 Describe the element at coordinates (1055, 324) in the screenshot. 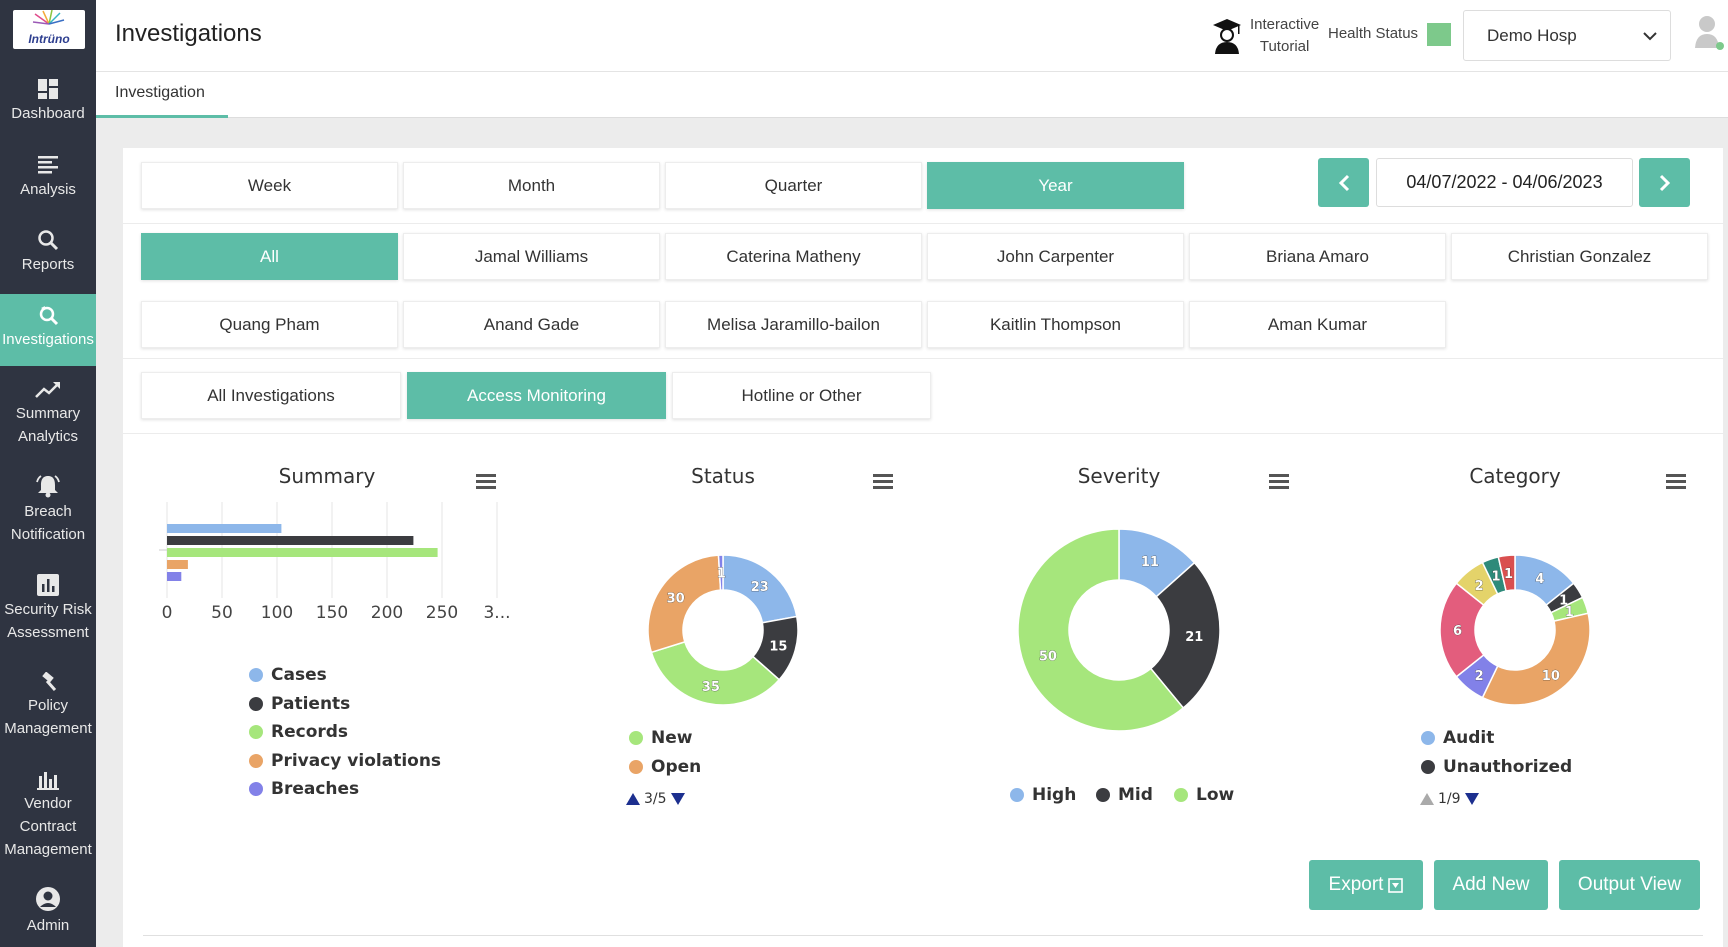

I see `filter-person: Kaitlin Thompson` at that location.